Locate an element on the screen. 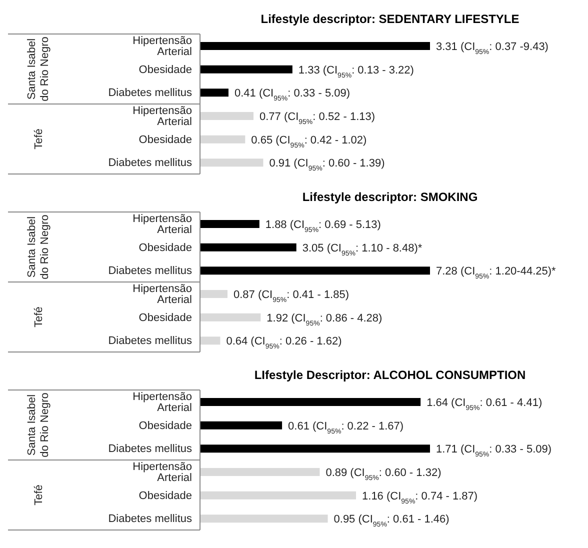  data-label: 1.88 (CI$_{95%}$: 0.69 - 5.13) is located at coordinates (323, 226).